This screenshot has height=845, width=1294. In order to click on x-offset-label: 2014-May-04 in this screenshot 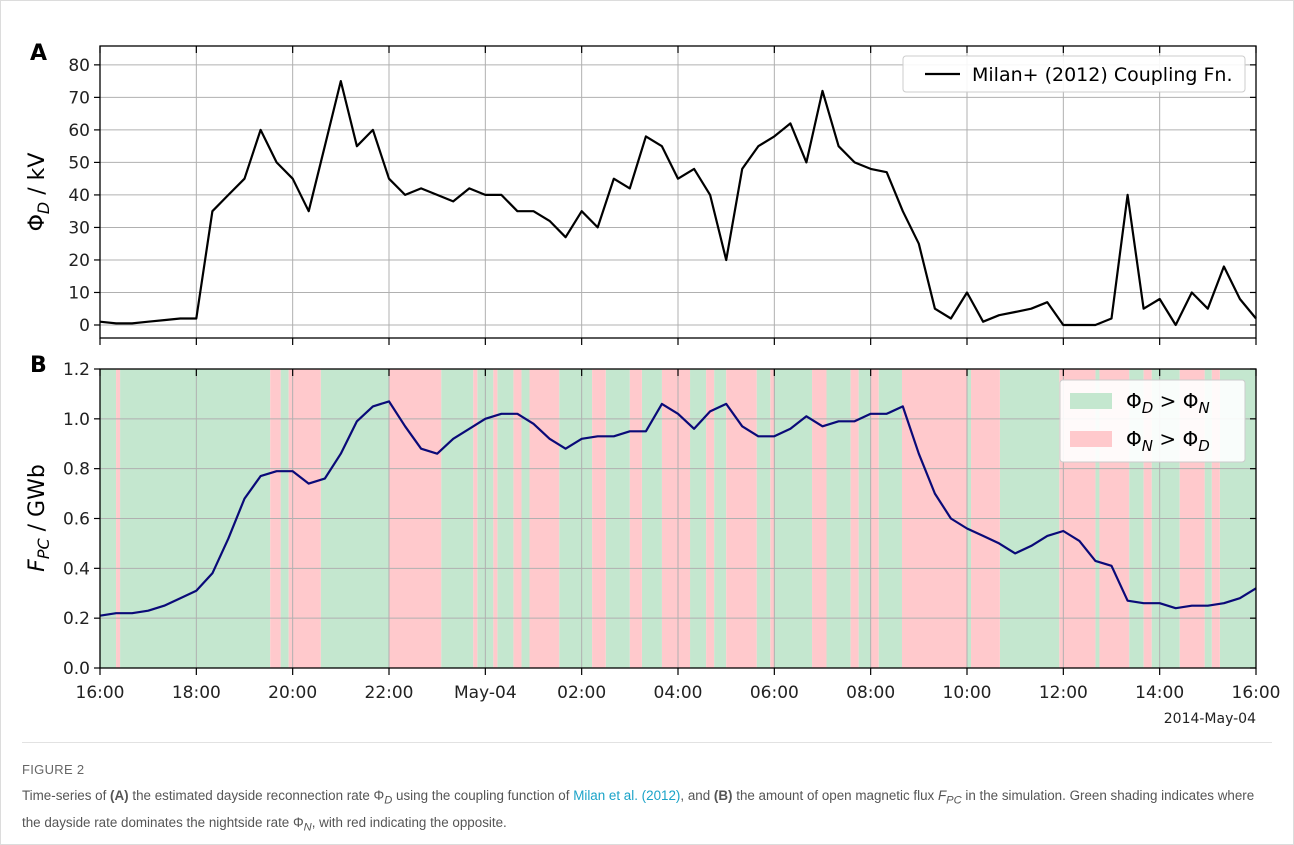, I will do `click(1210, 719)`.